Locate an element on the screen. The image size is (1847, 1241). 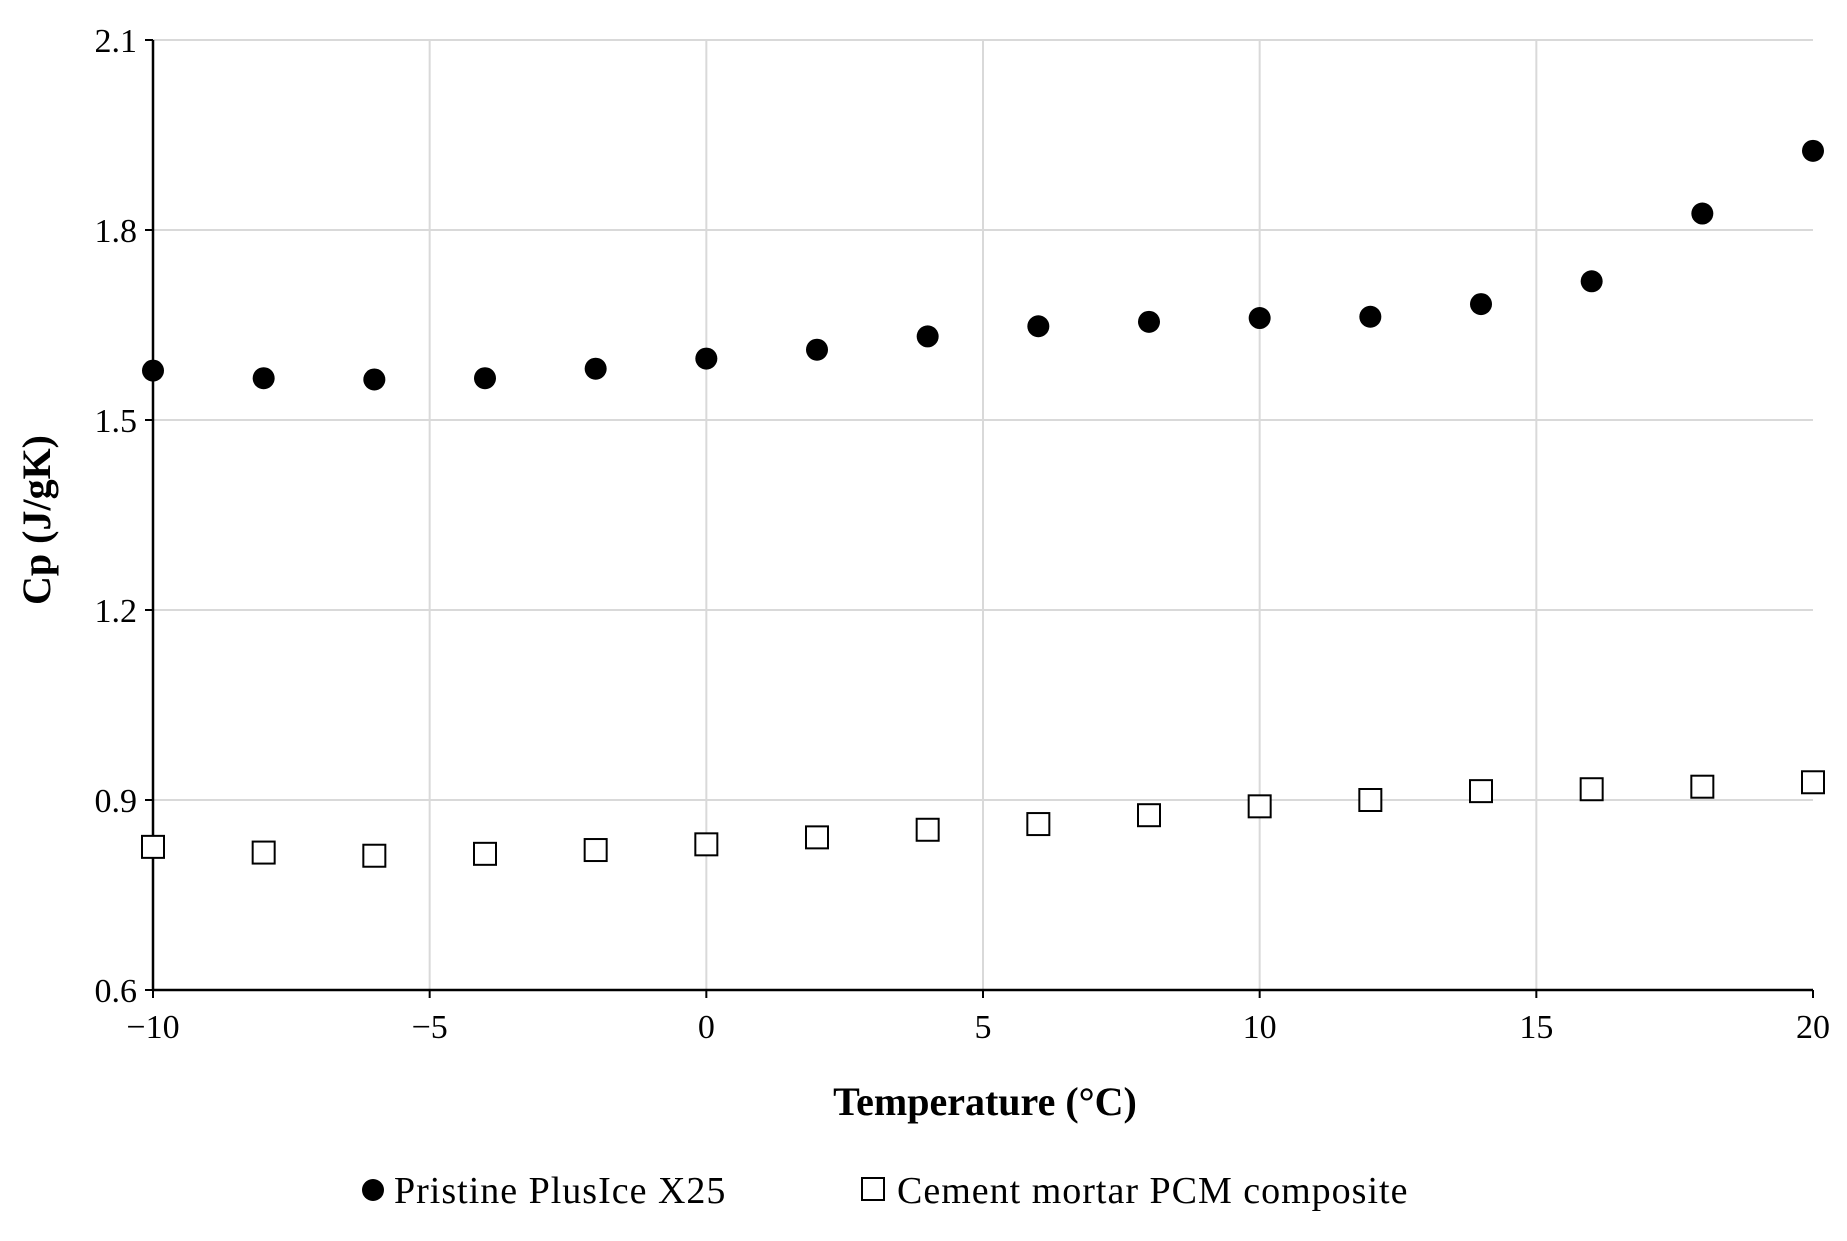
x-tick-label: −10 is located at coordinates (152, 1027).